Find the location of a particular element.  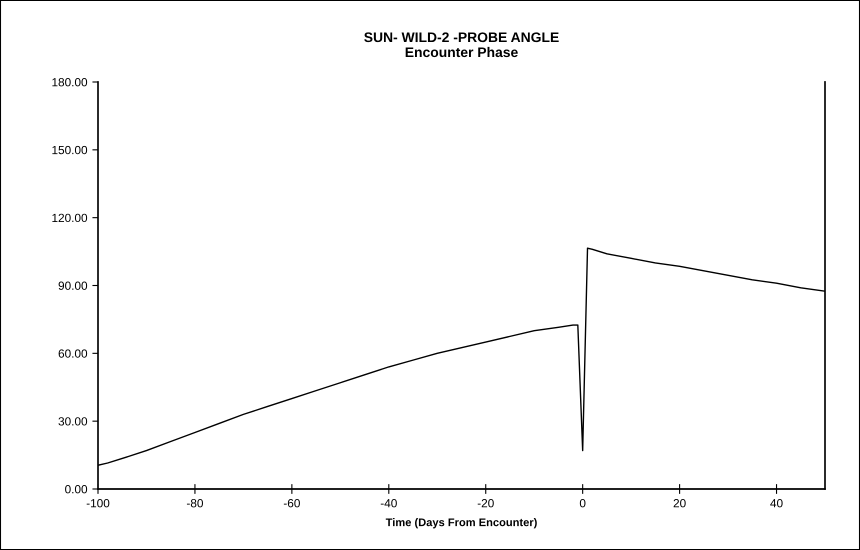

chart-title: SUN- WILD-2 -PROBE ANGLE Encounter Phase is located at coordinates (461, 45).